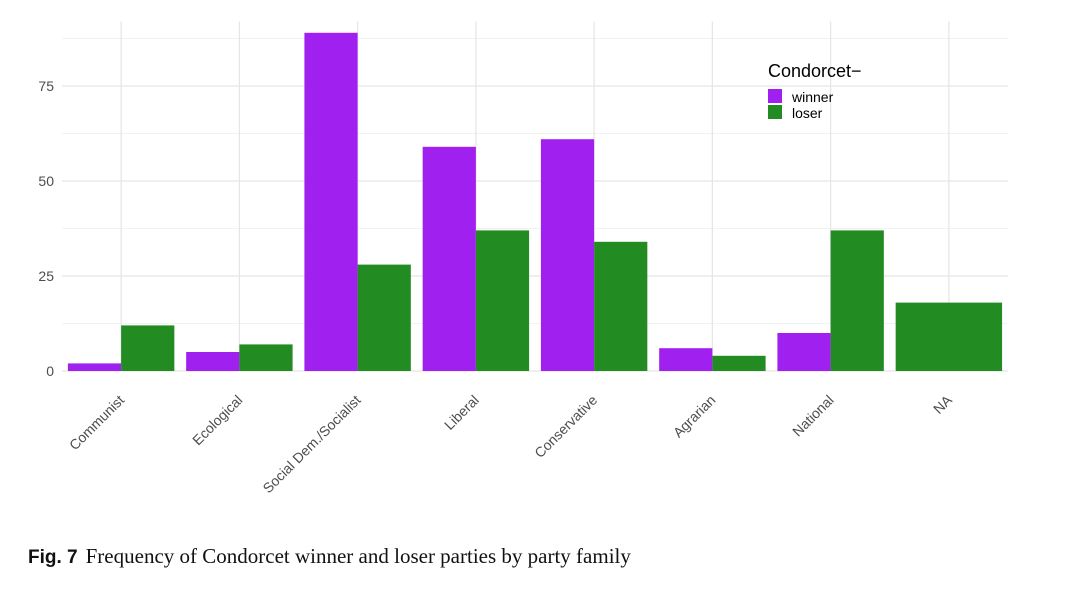 The width and height of the screenshot is (1066, 606). I want to click on x-tick-label: Conservative, so click(565, 426).